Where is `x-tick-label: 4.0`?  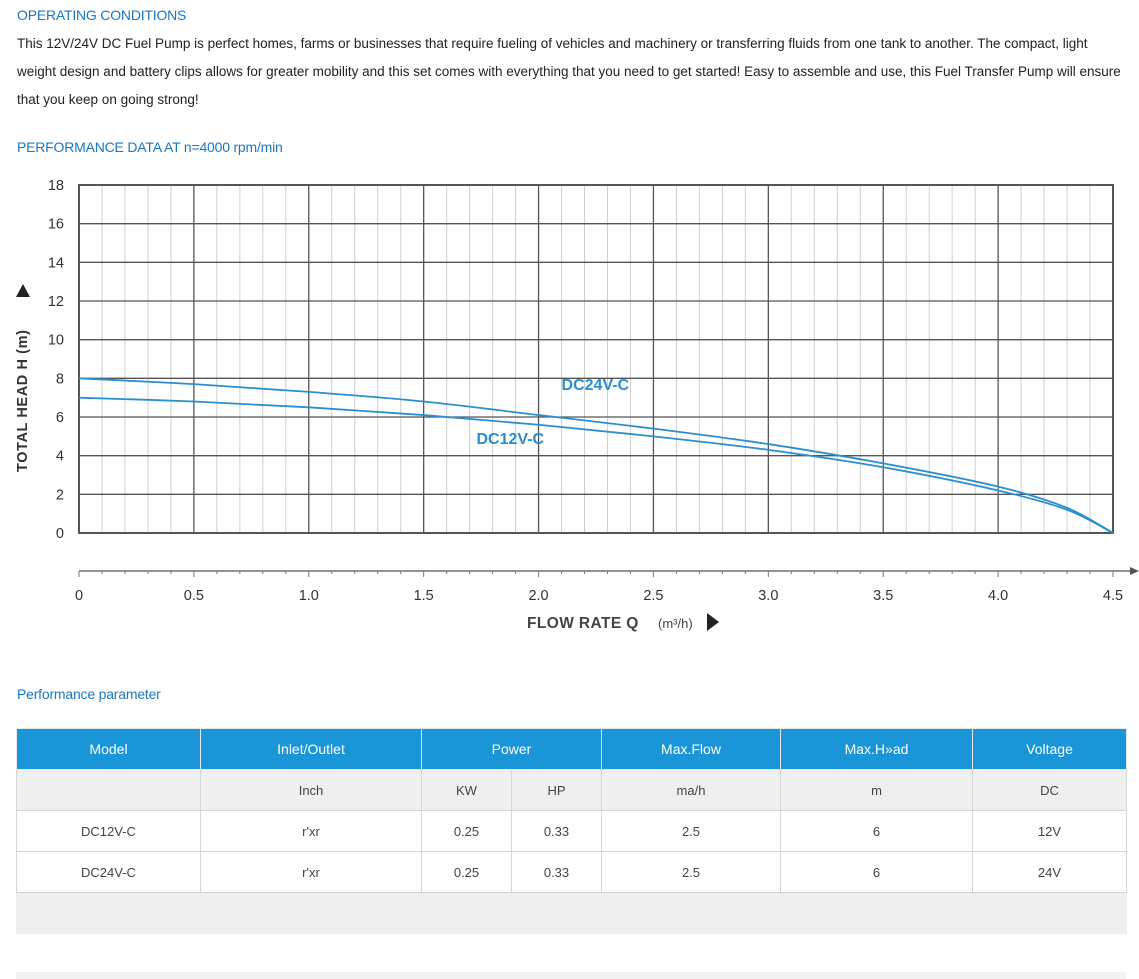
x-tick-label: 4.0 is located at coordinates (998, 596).